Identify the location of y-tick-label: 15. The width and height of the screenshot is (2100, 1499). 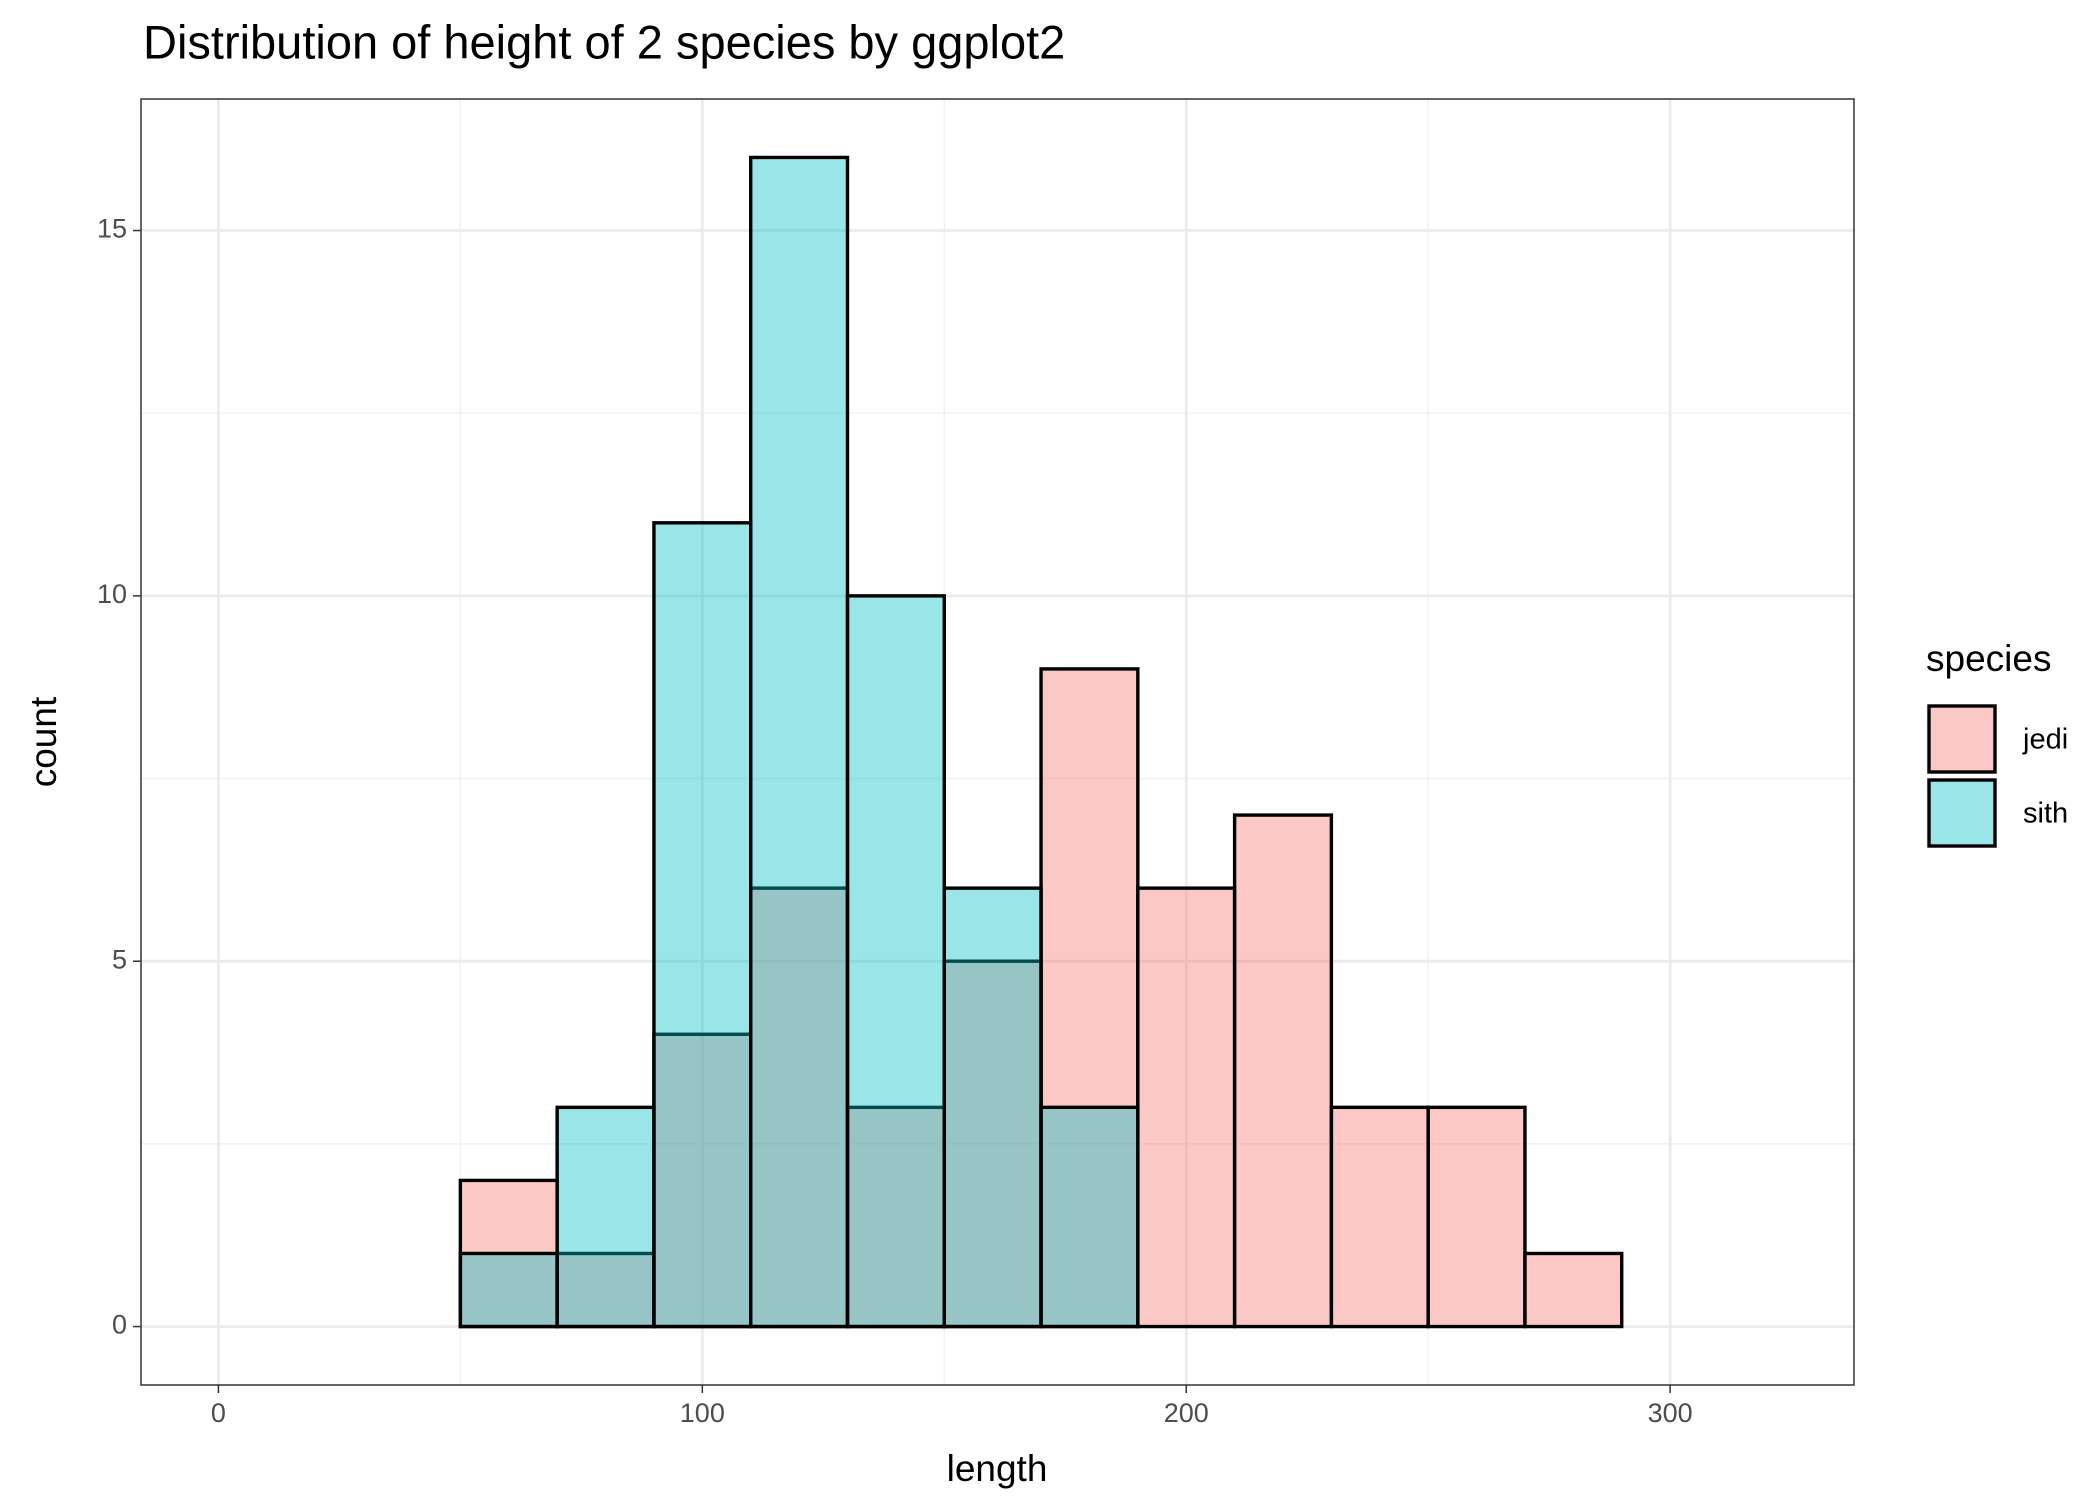
(112, 229).